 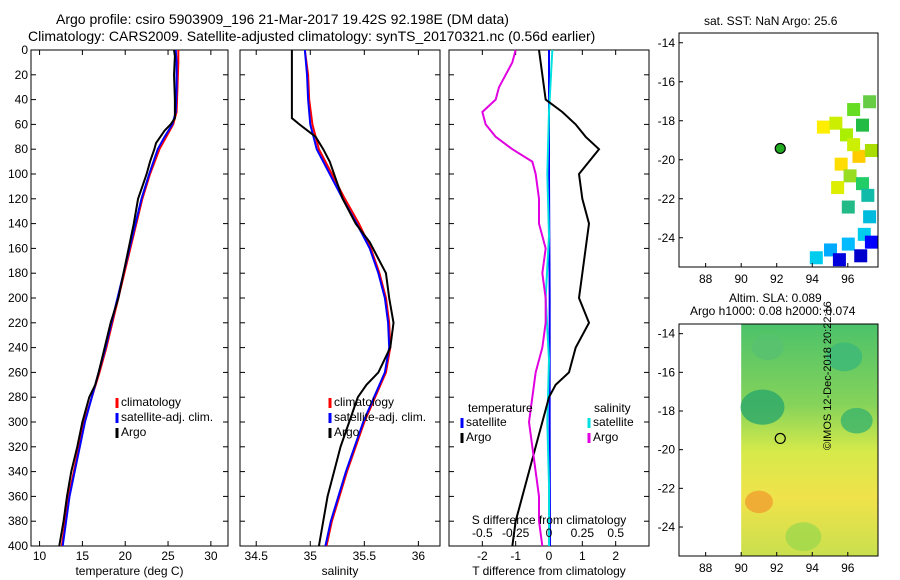 What do you see at coordinates (549, 520) in the screenshot?
I see `xlabel-top-difference: S difference from climatology` at bounding box center [549, 520].